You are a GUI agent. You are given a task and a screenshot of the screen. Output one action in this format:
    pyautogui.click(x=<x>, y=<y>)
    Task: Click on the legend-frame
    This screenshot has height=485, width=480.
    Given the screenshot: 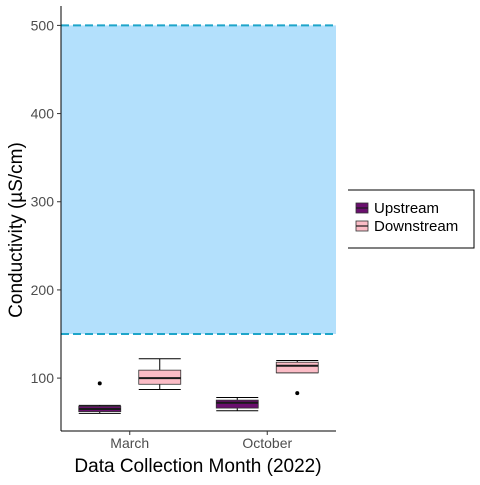 What is the action you would take?
    pyautogui.click(x=411, y=219)
    